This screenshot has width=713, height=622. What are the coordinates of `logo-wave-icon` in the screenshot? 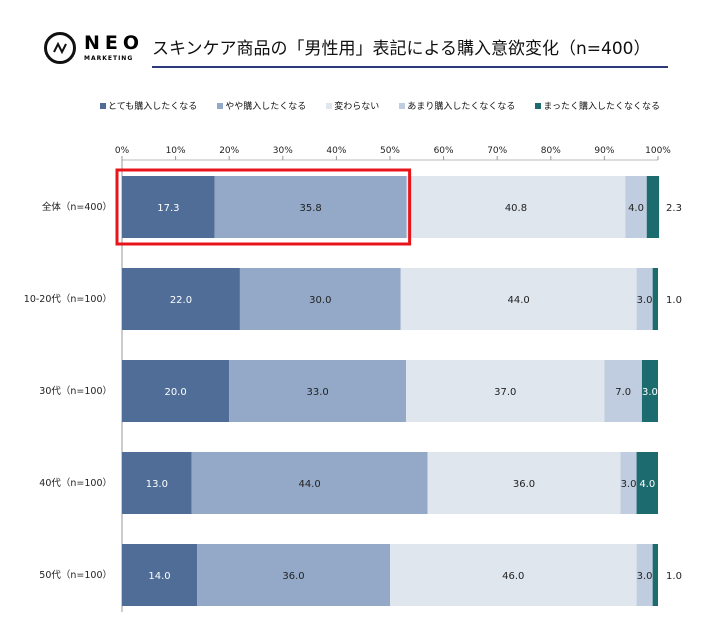 It's located at (60, 48).